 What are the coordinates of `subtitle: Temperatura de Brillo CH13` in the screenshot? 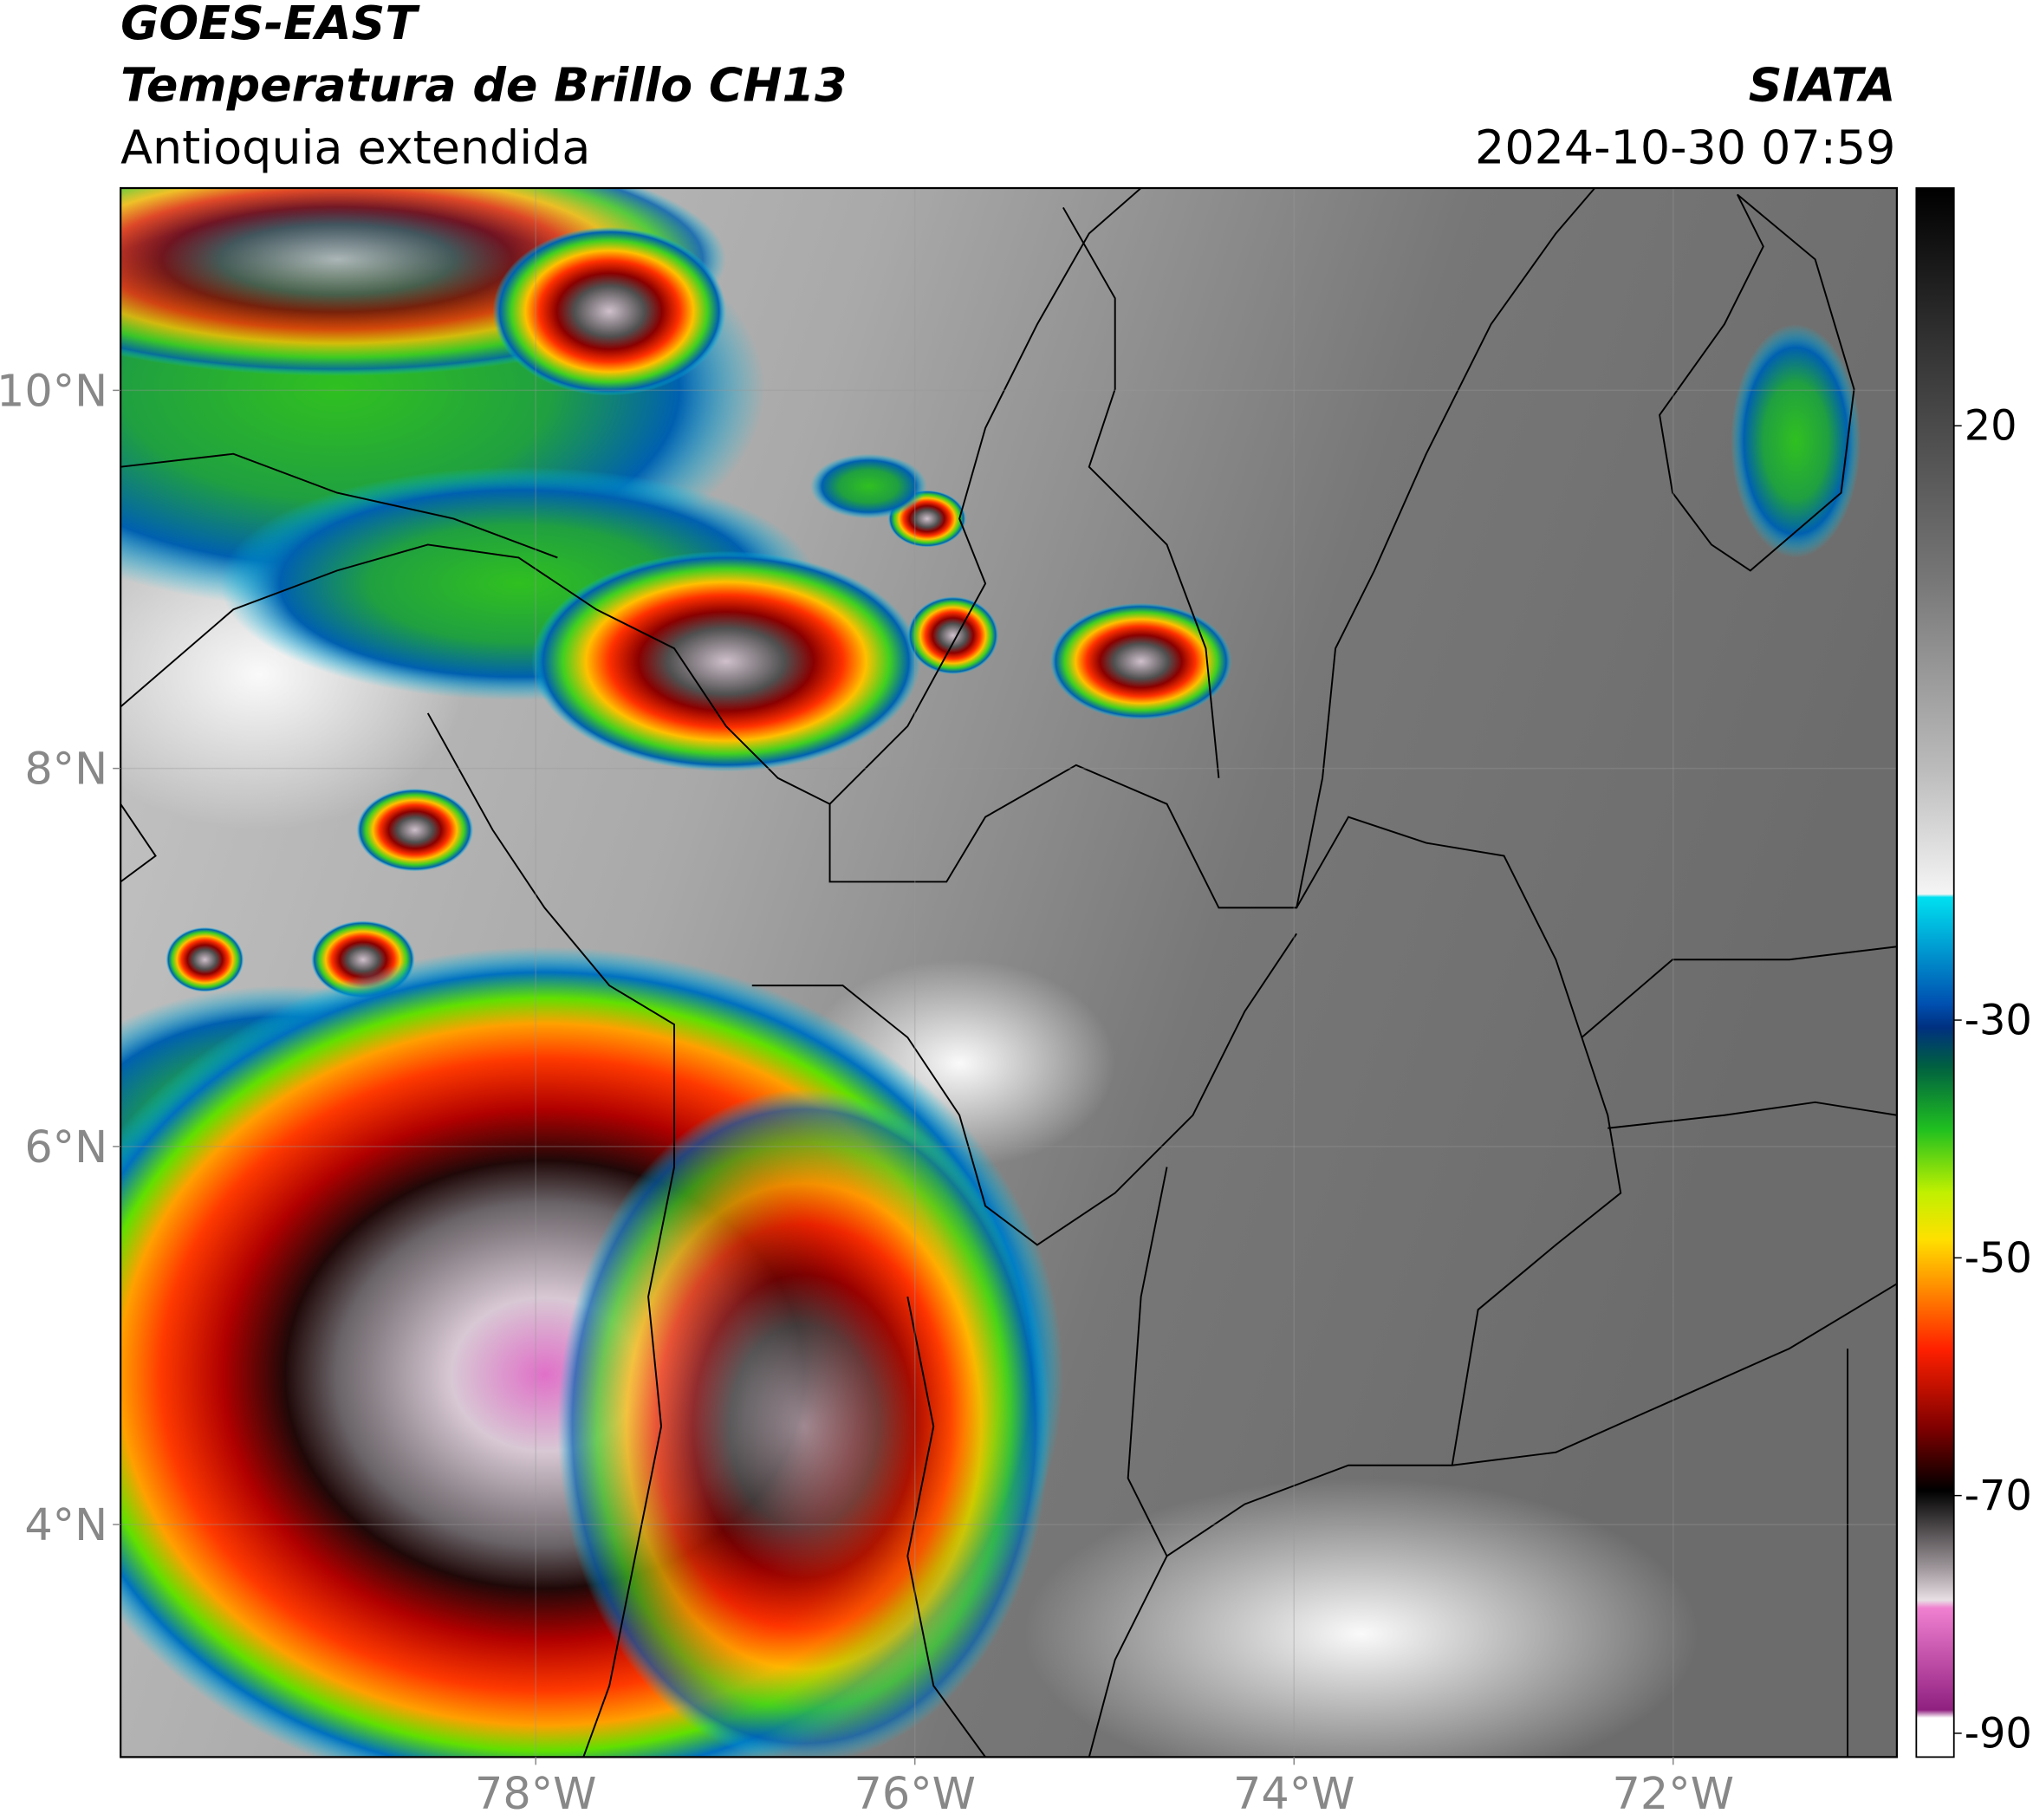 It's located at (483, 85).